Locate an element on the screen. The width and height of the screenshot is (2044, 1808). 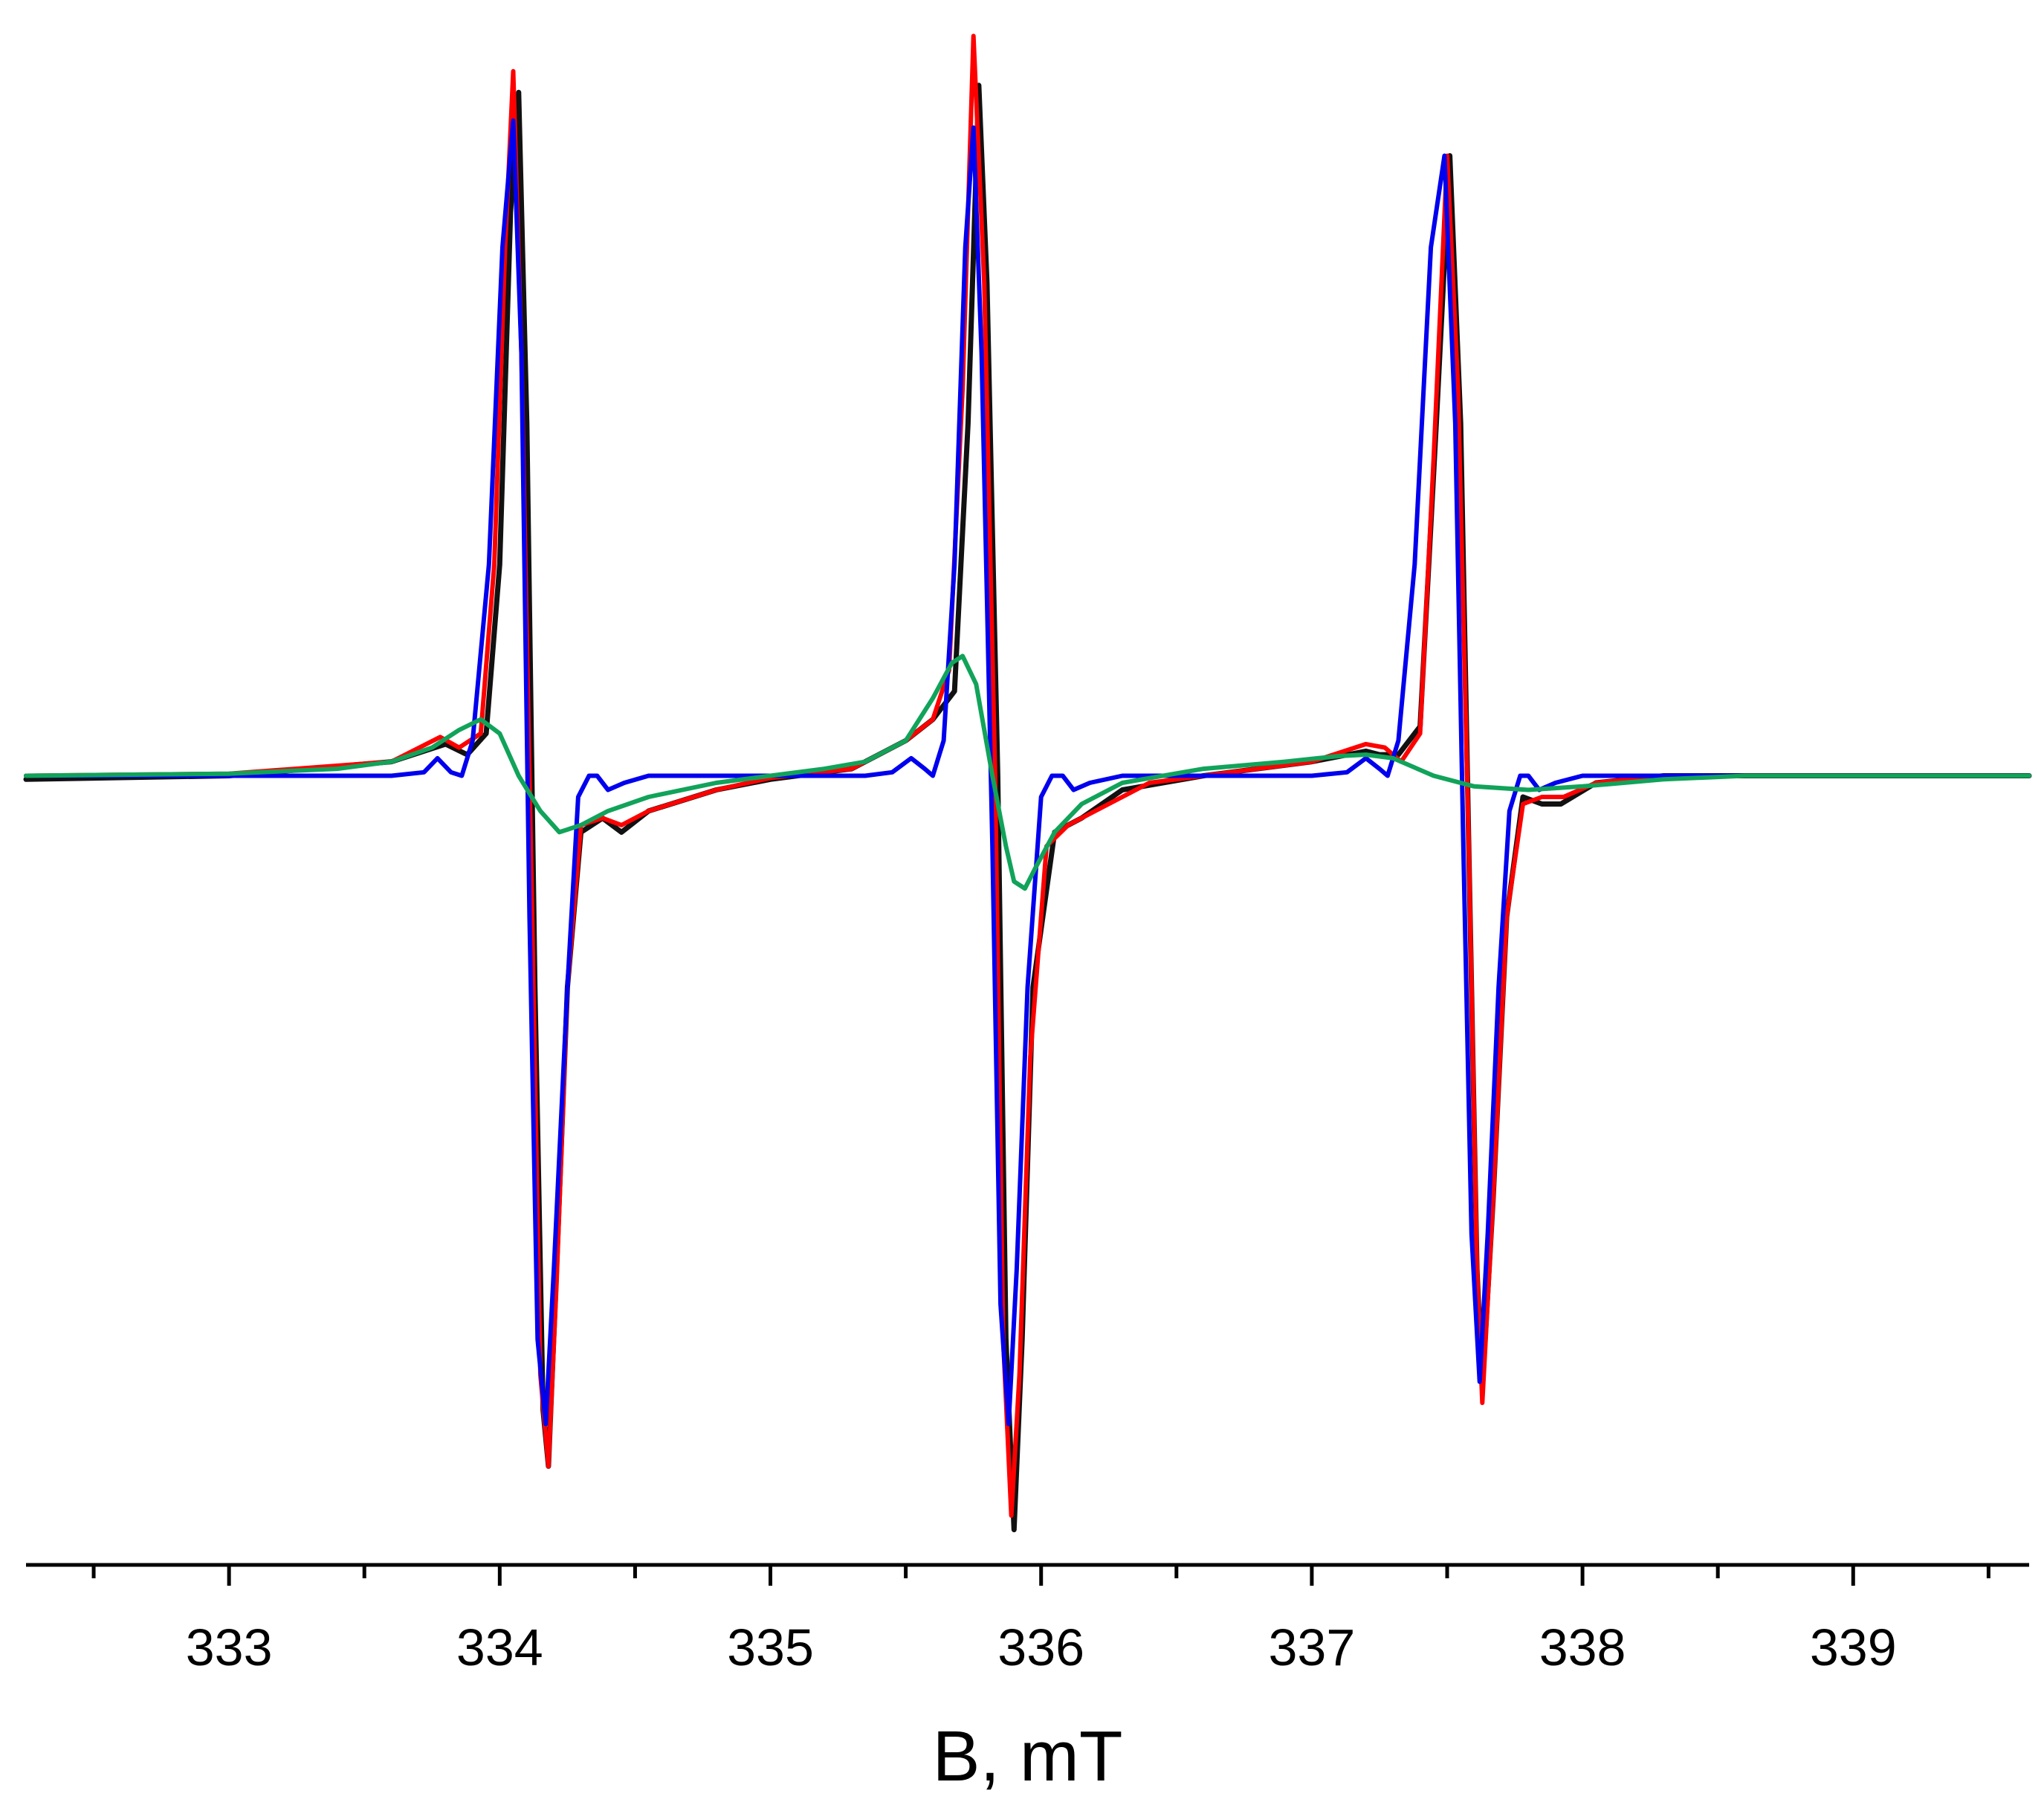
x-axis-title: B, mT is located at coordinates (1028, 1757).